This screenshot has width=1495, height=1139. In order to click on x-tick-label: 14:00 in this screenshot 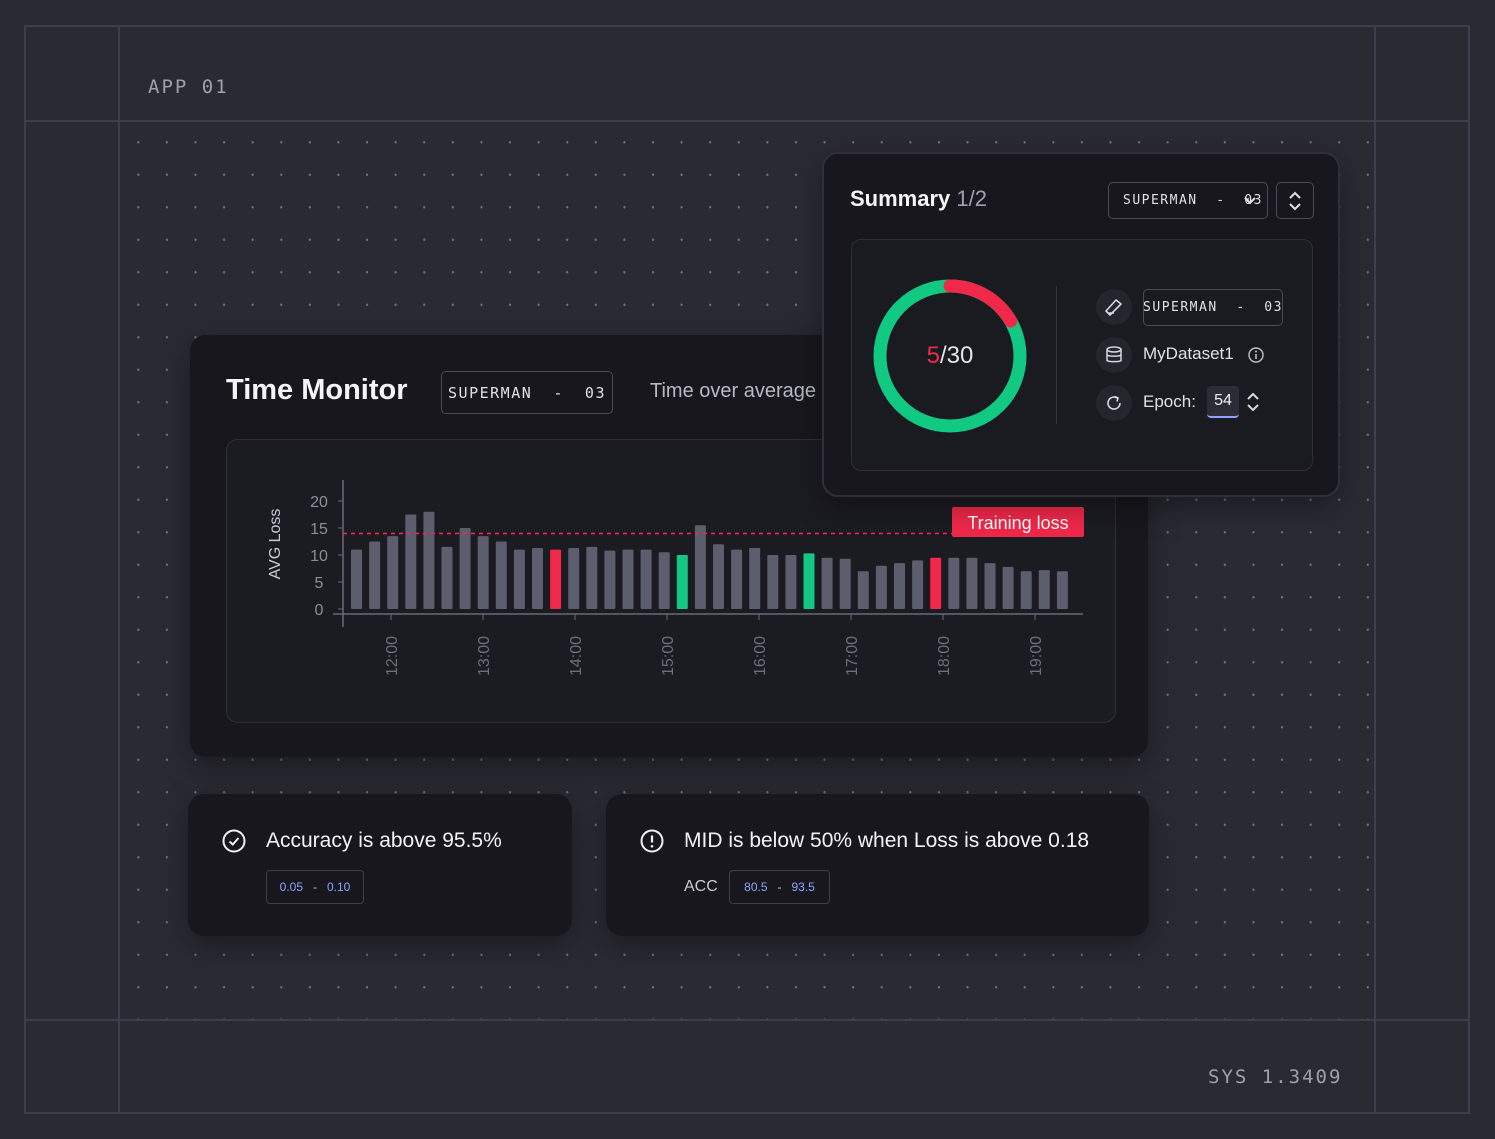, I will do `click(576, 656)`.